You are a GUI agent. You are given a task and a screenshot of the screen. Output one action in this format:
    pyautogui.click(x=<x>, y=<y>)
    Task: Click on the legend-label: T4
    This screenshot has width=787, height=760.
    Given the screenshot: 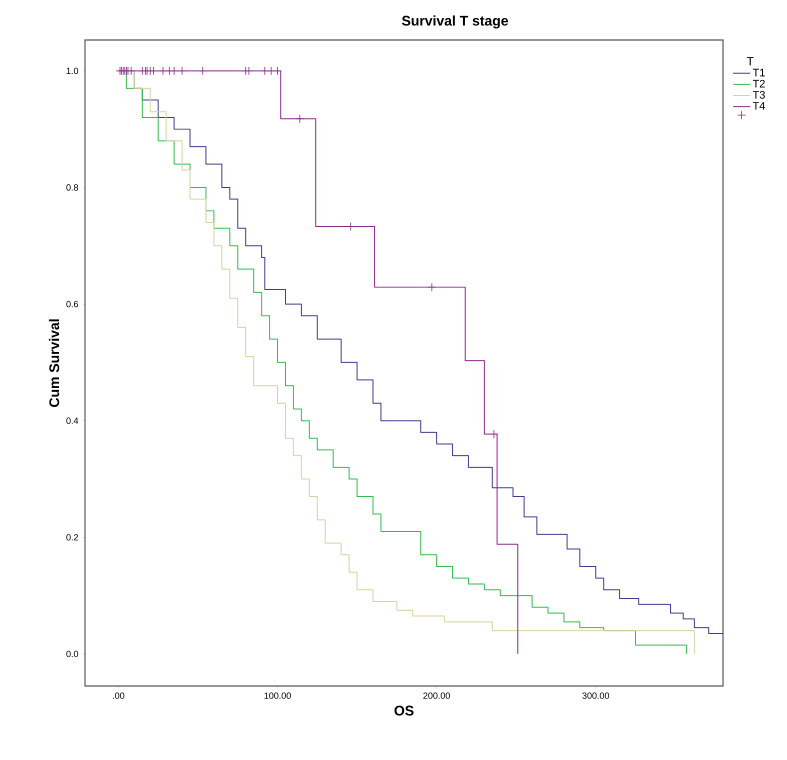 What is the action you would take?
    pyautogui.click(x=759, y=106)
    